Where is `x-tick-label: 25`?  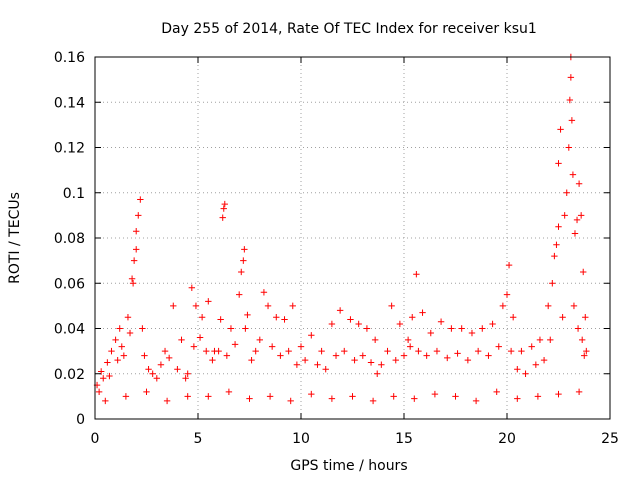
x-tick-label: 25 is located at coordinates (610, 439).